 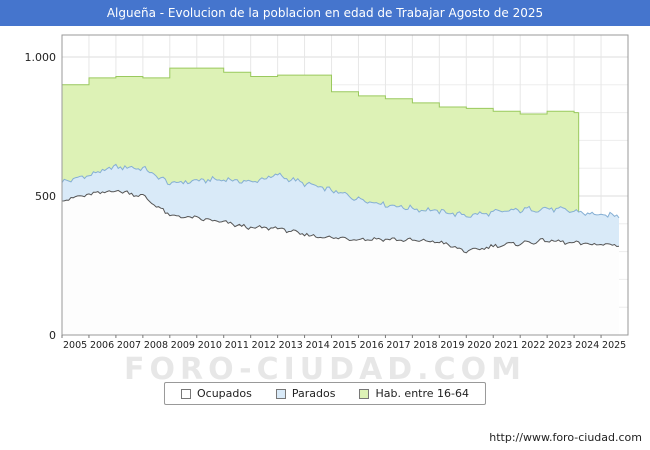 I want to click on svg-text: 2021, so click(x=506, y=345).